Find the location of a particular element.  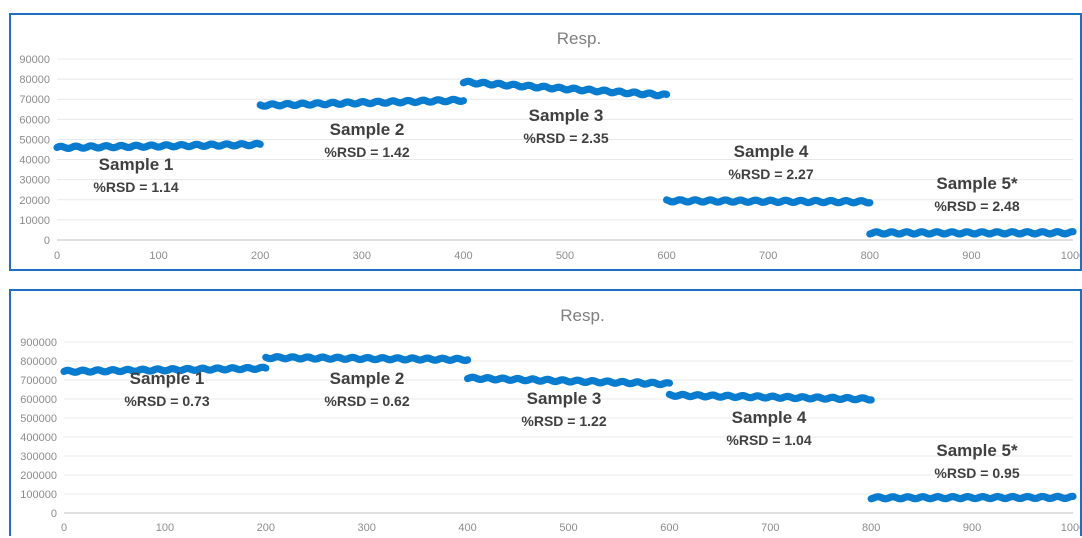

y-tick-label: 700000 is located at coordinates (38, 381).